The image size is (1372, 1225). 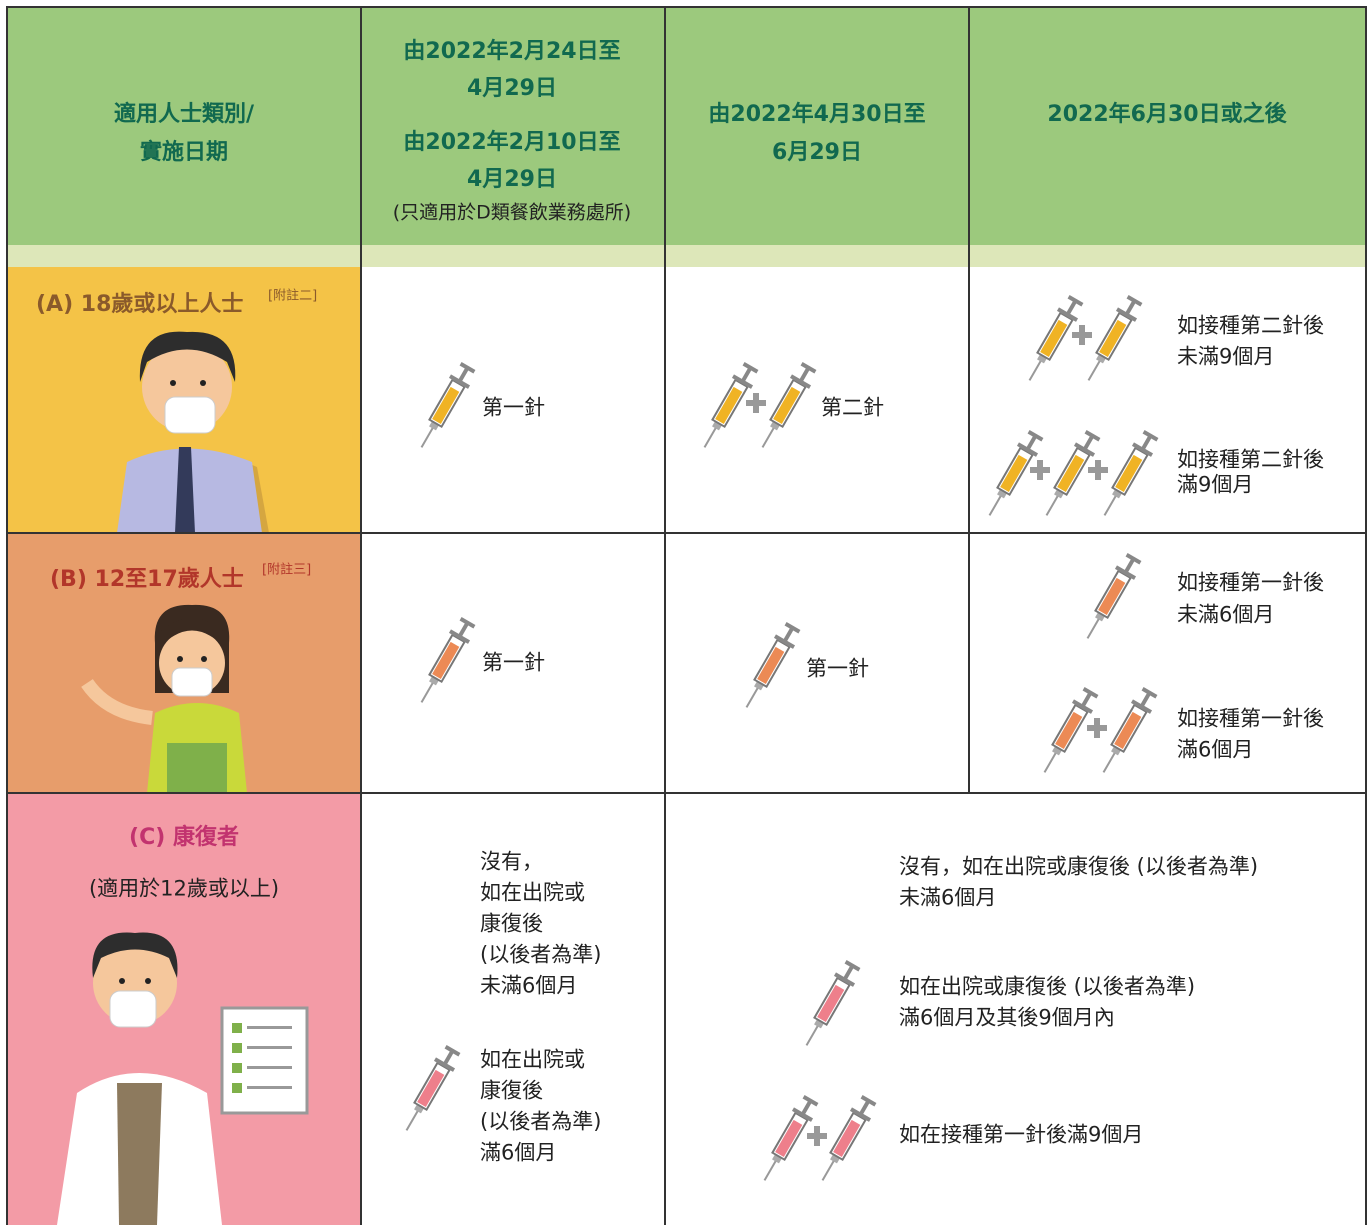 I want to click on person-doctor, so click(x=183, y=1078).